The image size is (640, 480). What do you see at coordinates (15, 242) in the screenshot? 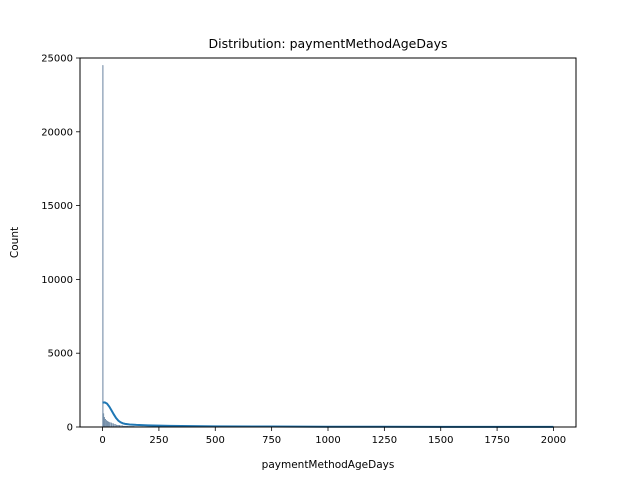
I see `y-axis-label: Count` at bounding box center [15, 242].